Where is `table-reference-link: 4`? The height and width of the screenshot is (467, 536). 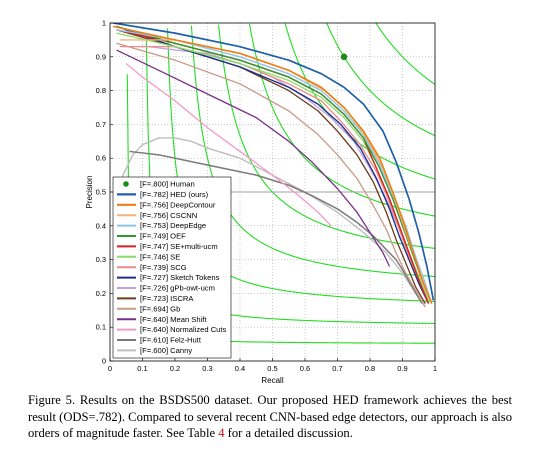
table-reference-link: 4 is located at coordinates (221, 433).